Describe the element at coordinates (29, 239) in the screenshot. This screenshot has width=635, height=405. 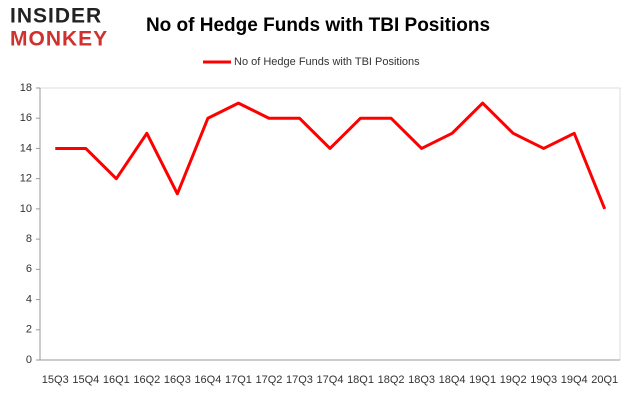
I see `y-tick-label: 8` at that location.